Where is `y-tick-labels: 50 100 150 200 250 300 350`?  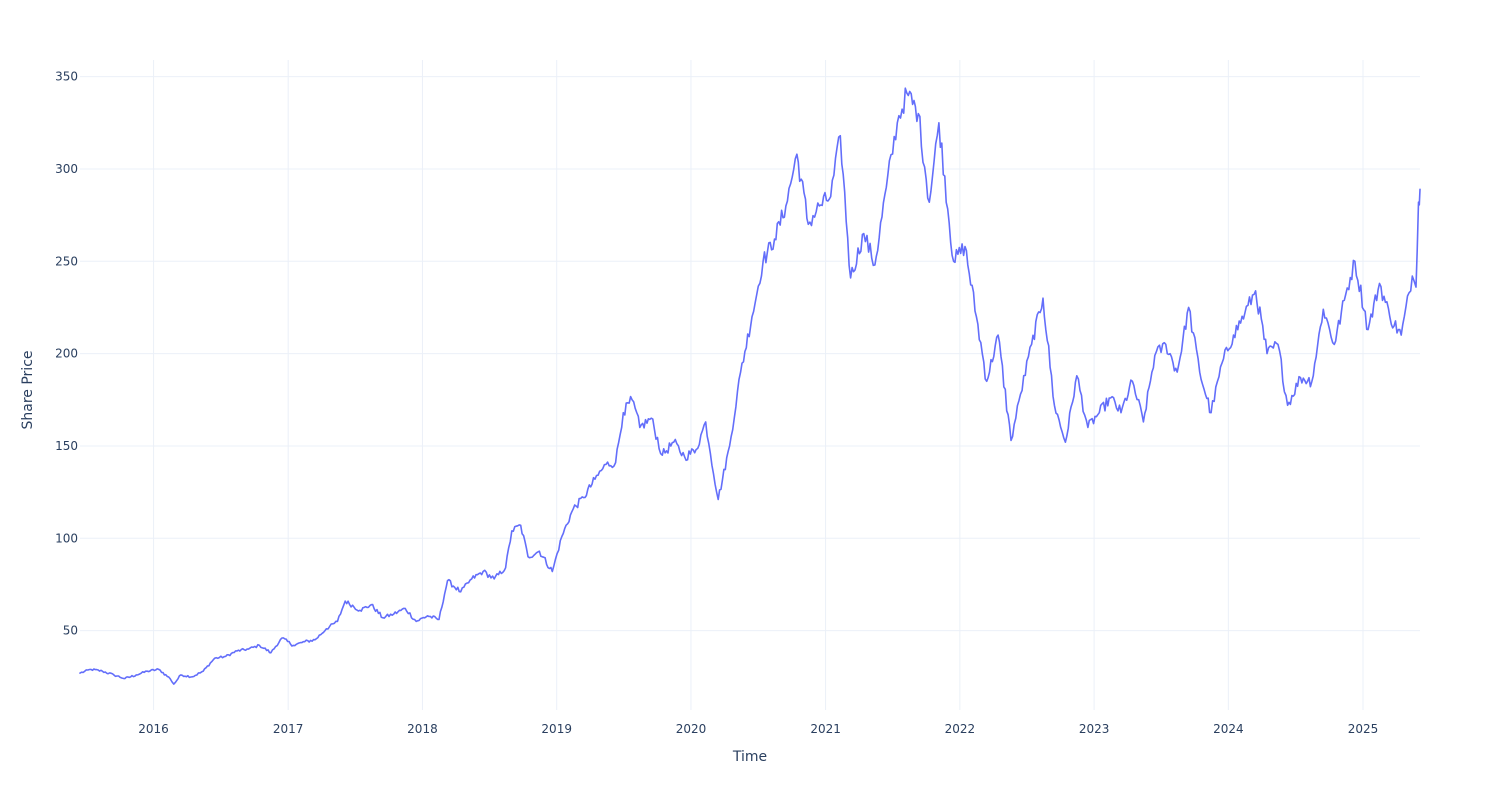 y-tick-labels: 50 100 150 200 250 300 350 is located at coordinates (66, 354).